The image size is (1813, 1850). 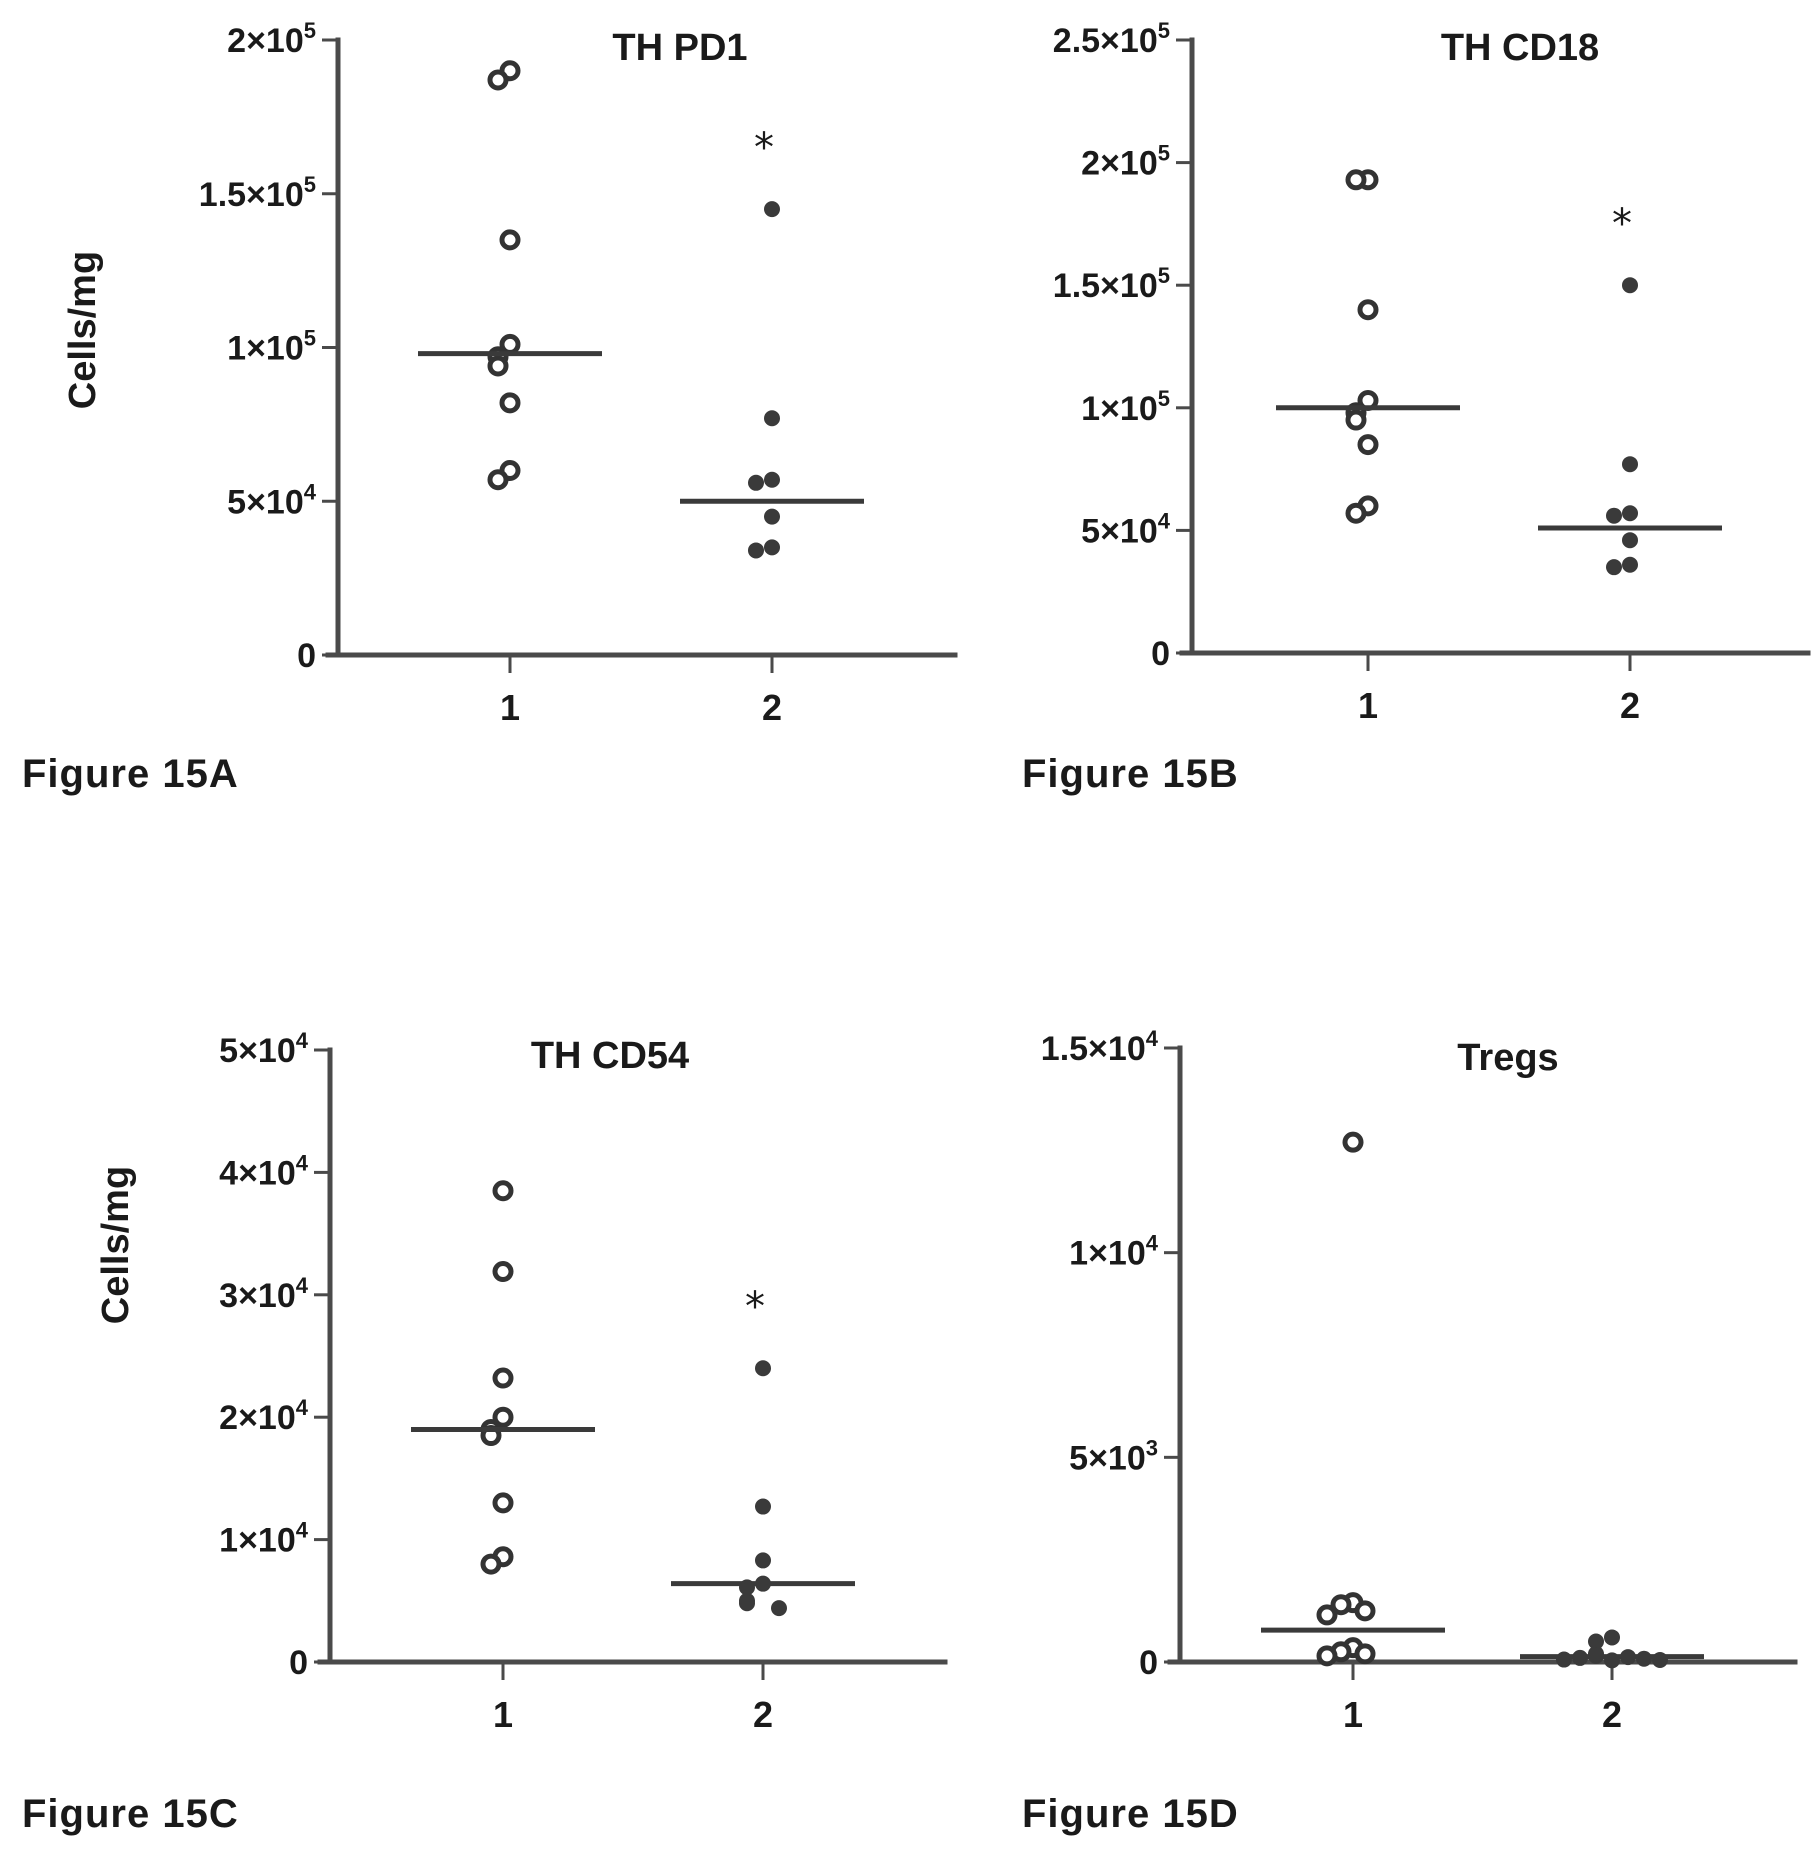 What do you see at coordinates (264, 1416) in the screenshot?
I see `y-tick-label: 2×10⁴` at bounding box center [264, 1416].